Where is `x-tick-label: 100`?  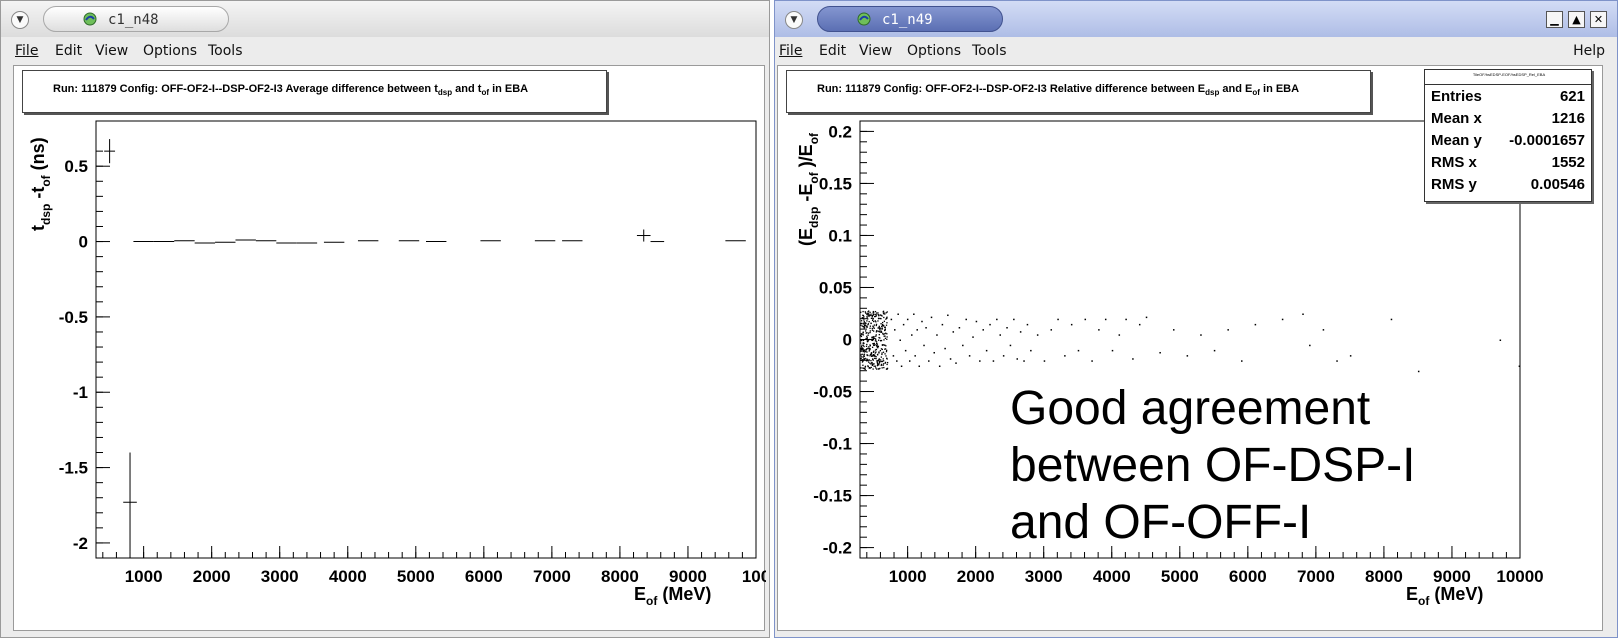
x-tick-label: 100 is located at coordinates (754, 576).